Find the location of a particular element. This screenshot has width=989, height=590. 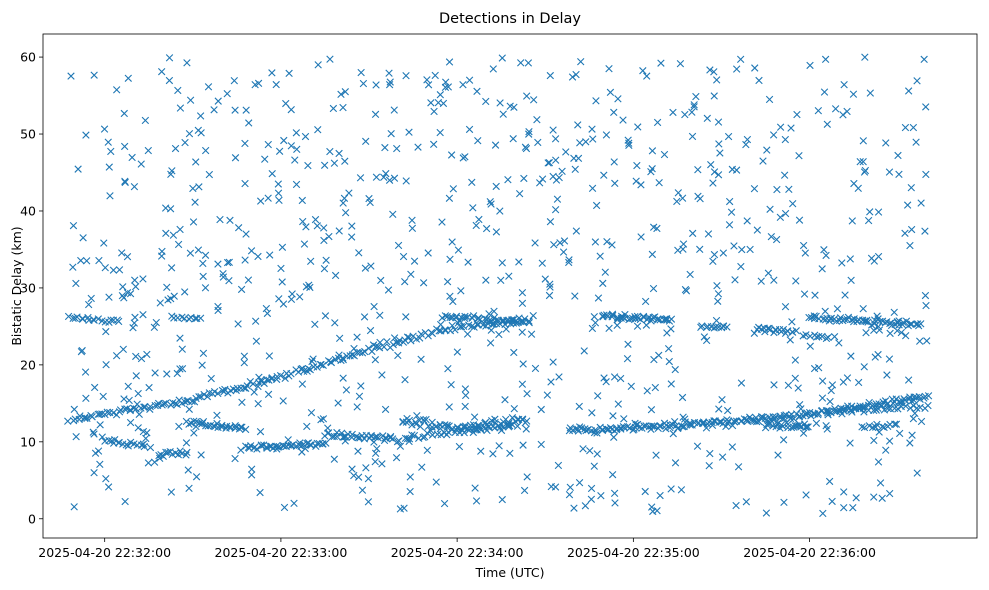

x-tick-label: 2025-04-20 22:36:00 is located at coordinates (809, 552).